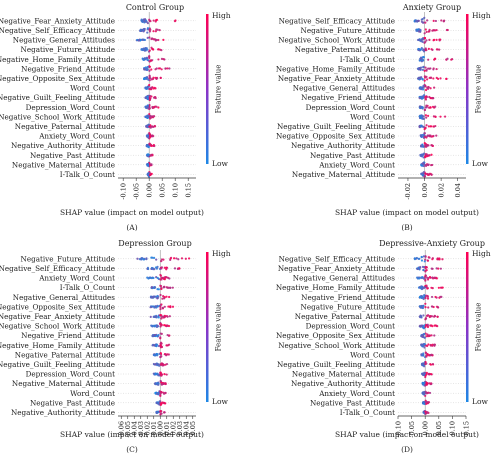 The image size is (500, 459). I want to click on feature-label: I-Talk_O_Count, so click(87, 174).